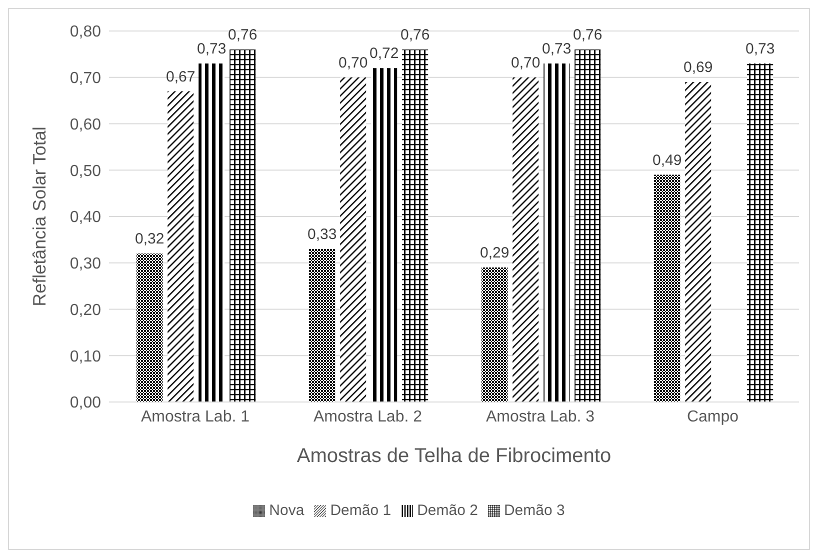 The width and height of the screenshot is (816, 557). I want to click on y-tick-label: 0,00, so click(86, 403).